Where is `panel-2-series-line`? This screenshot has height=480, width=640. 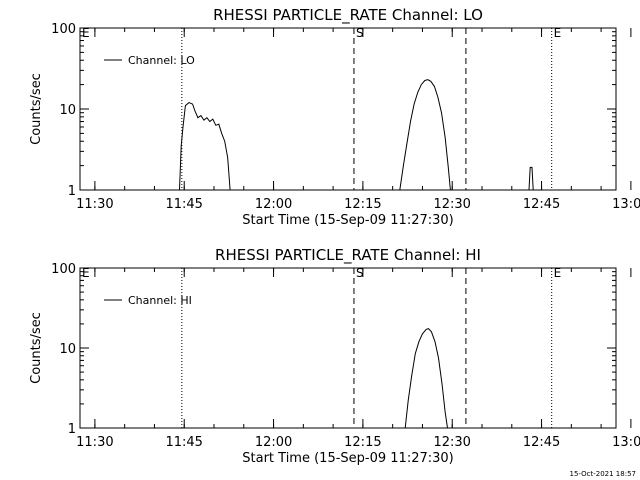 panel-2-series-line is located at coordinates (426, 378).